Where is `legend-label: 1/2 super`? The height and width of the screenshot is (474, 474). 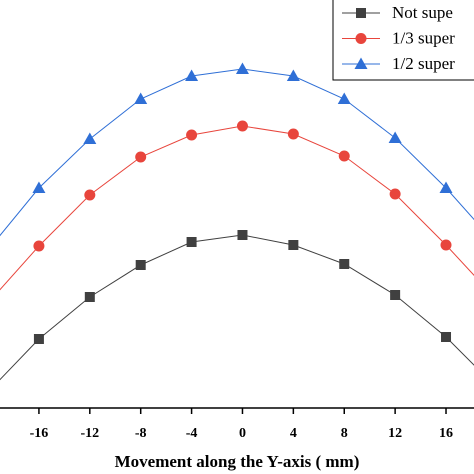
legend-label: 1/2 super is located at coordinates (423, 63).